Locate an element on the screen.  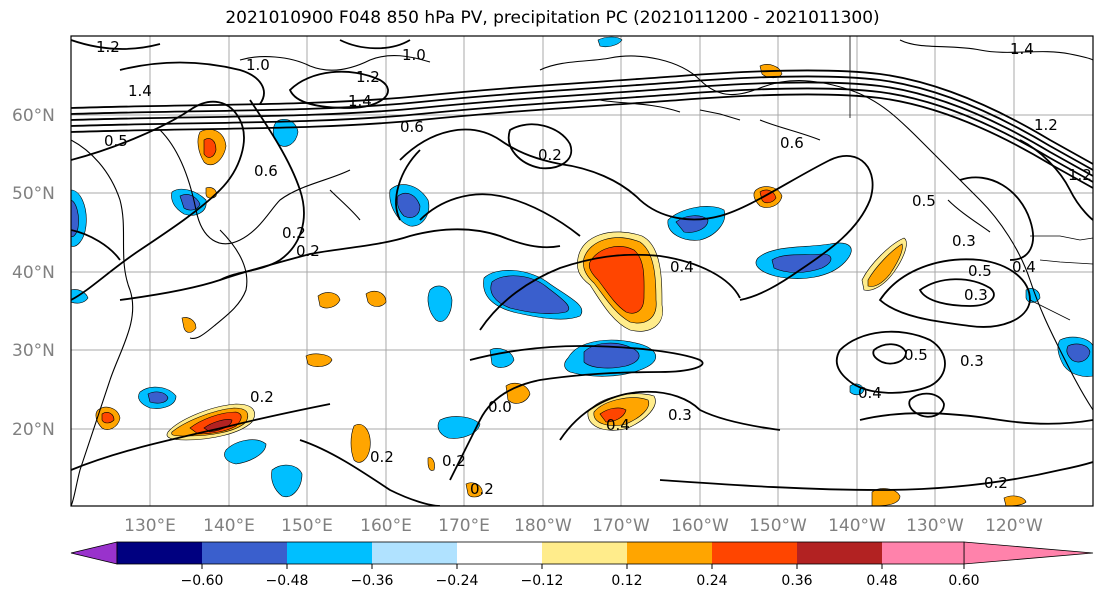
contour-label: 0.0 is located at coordinates (500, 407).